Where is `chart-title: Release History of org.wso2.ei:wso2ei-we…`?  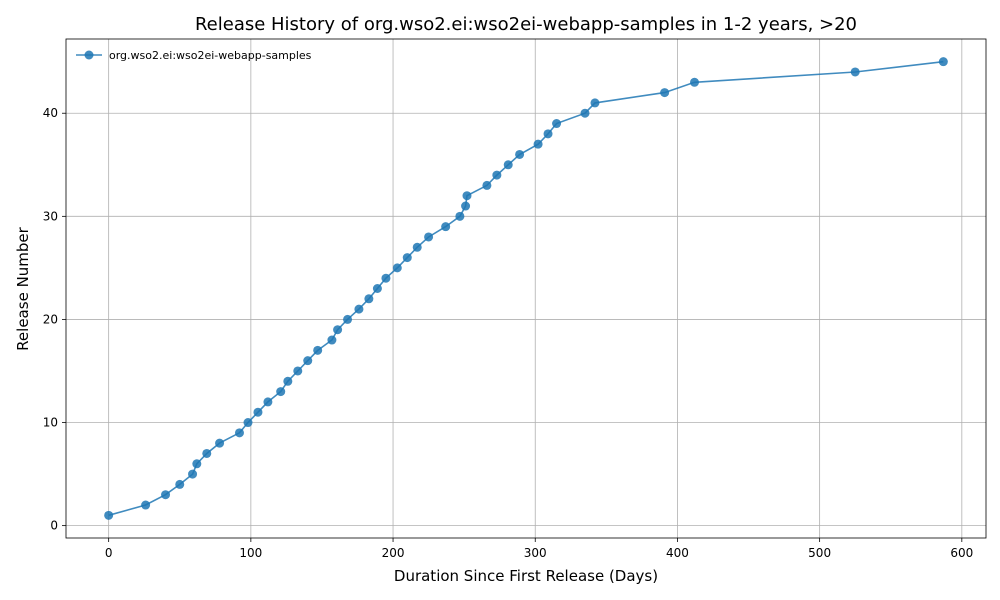
chart-title: Release History of org.wso2.ei:wso2ei-we… is located at coordinates (526, 24).